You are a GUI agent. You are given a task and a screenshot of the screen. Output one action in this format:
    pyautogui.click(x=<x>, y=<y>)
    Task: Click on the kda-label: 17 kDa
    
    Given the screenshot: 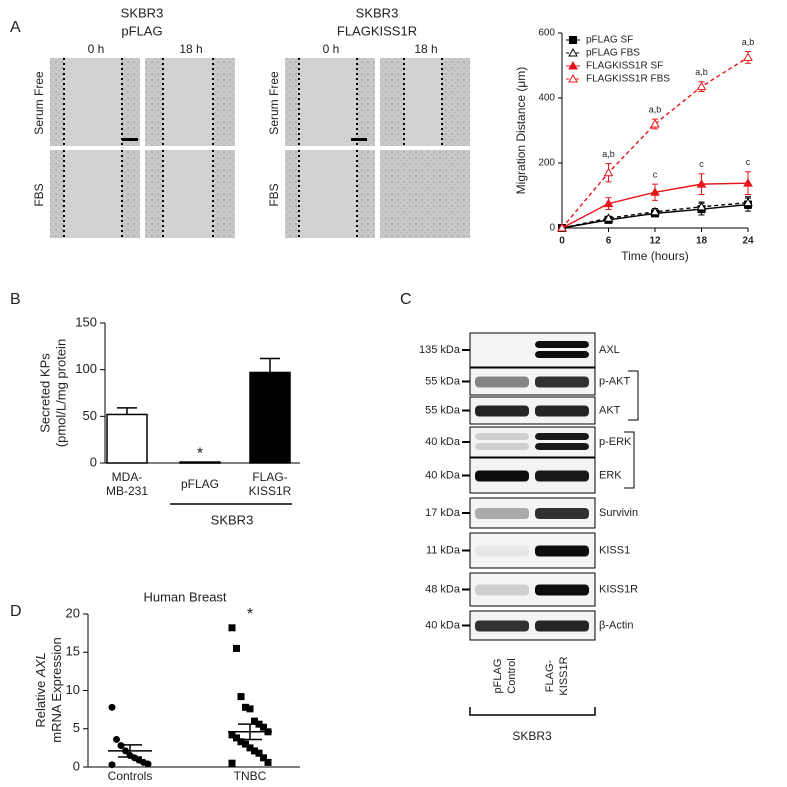 What is the action you would take?
    pyautogui.click(x=443, y=513)
    